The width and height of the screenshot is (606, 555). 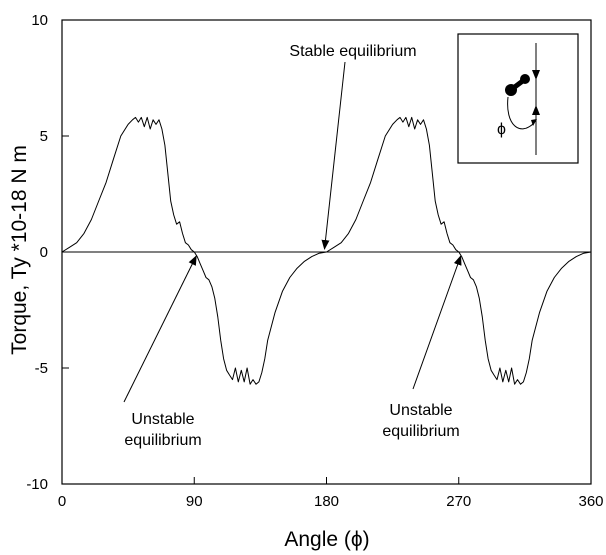 I want to click on x-tick-label: 90, so click(x=194, y=501).